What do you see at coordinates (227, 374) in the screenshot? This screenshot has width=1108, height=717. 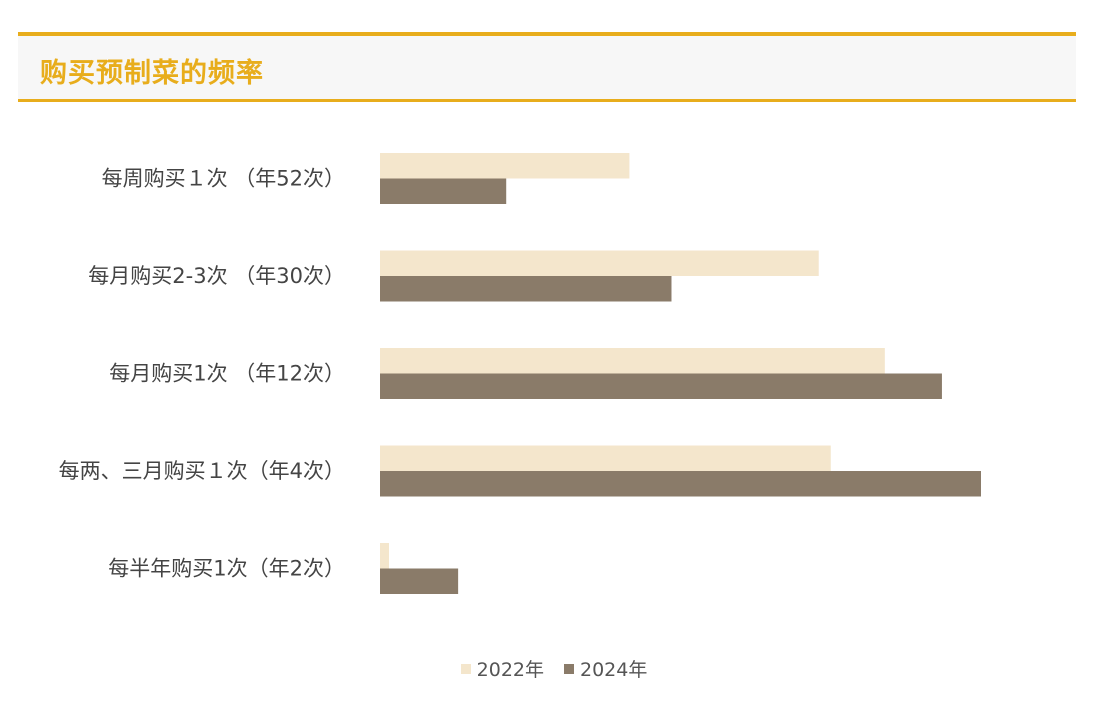 I see `category-label: 每月购买1次 （年12次）` at bounding box center [227, 374].